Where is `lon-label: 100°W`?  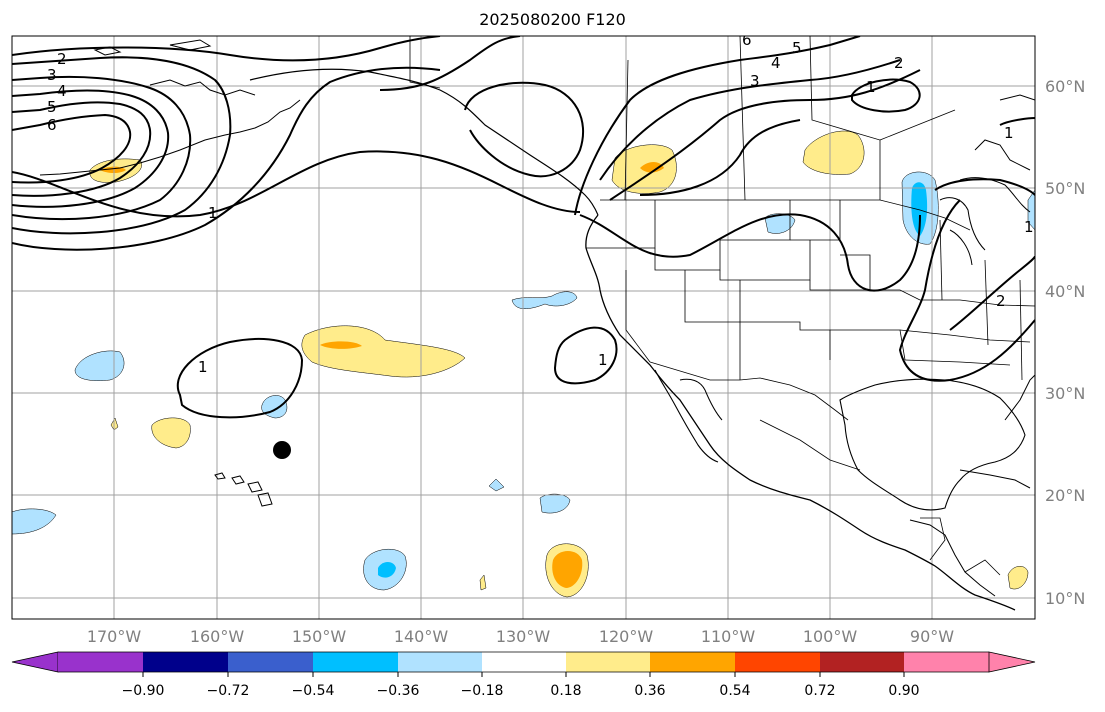 lon-label: 100°W is located at coordinates (830, 636).